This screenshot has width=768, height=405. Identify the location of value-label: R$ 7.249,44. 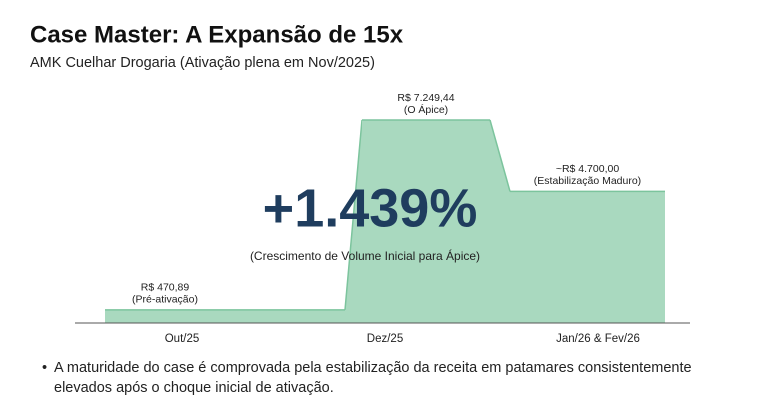
(425, 98).